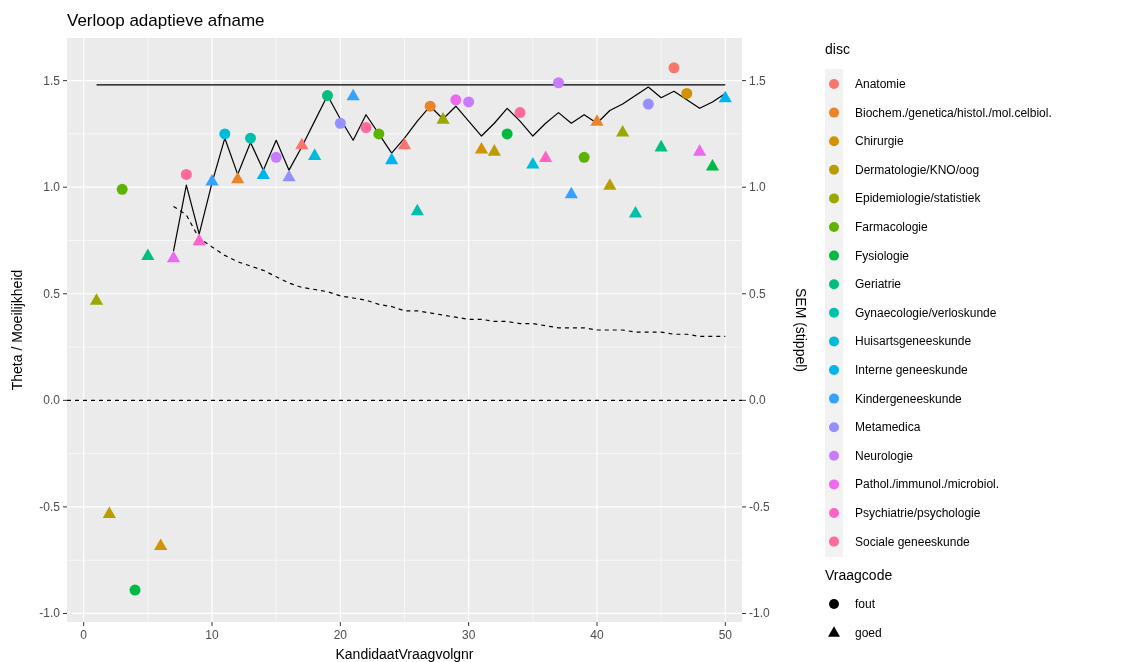  Describe the element at coordinates (881, 84) in the screenshot. I see `legend-label: Anatomie` at that location.